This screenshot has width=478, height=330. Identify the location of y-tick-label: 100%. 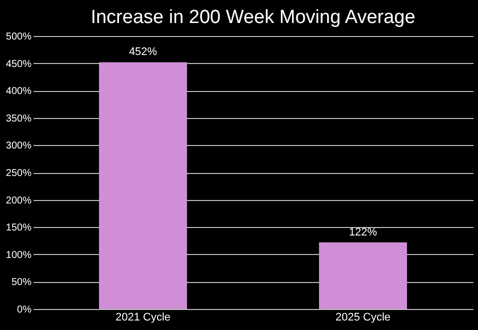
(19, 255).